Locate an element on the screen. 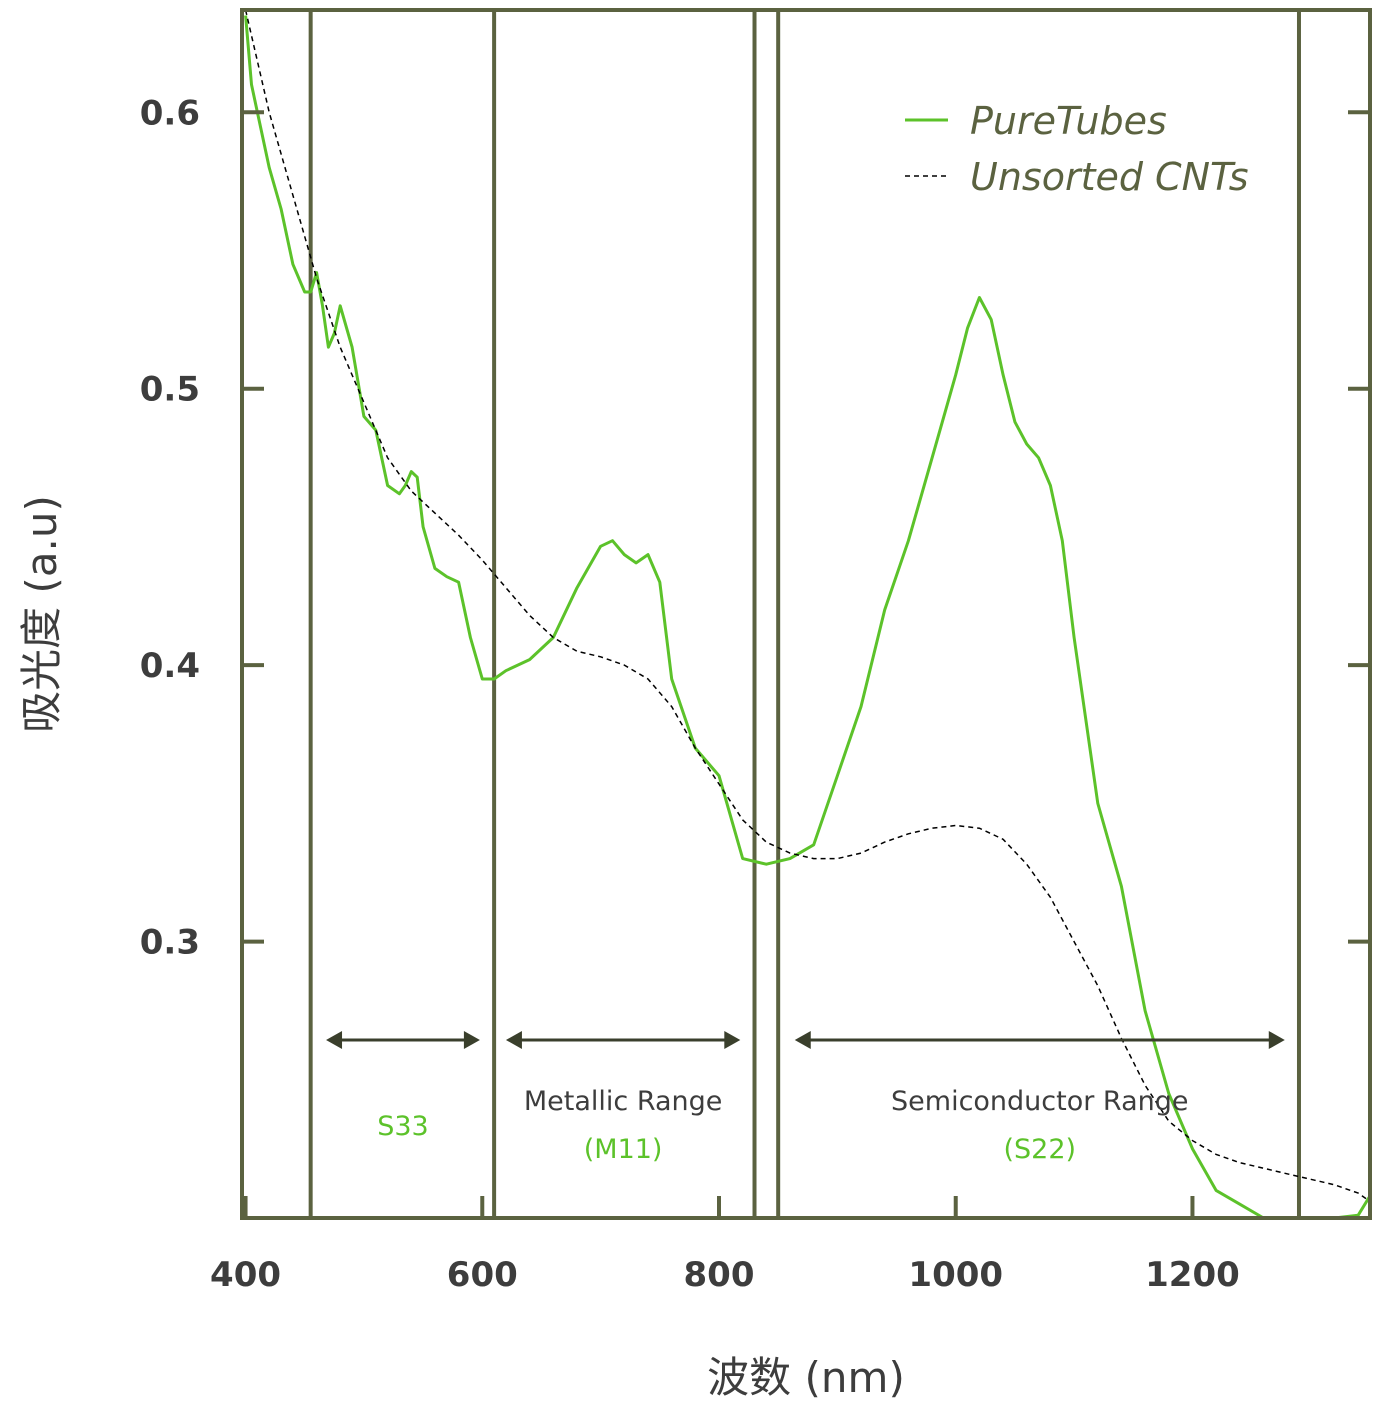  range-sub-label: (M11) is located at coordinates (623, 1149).